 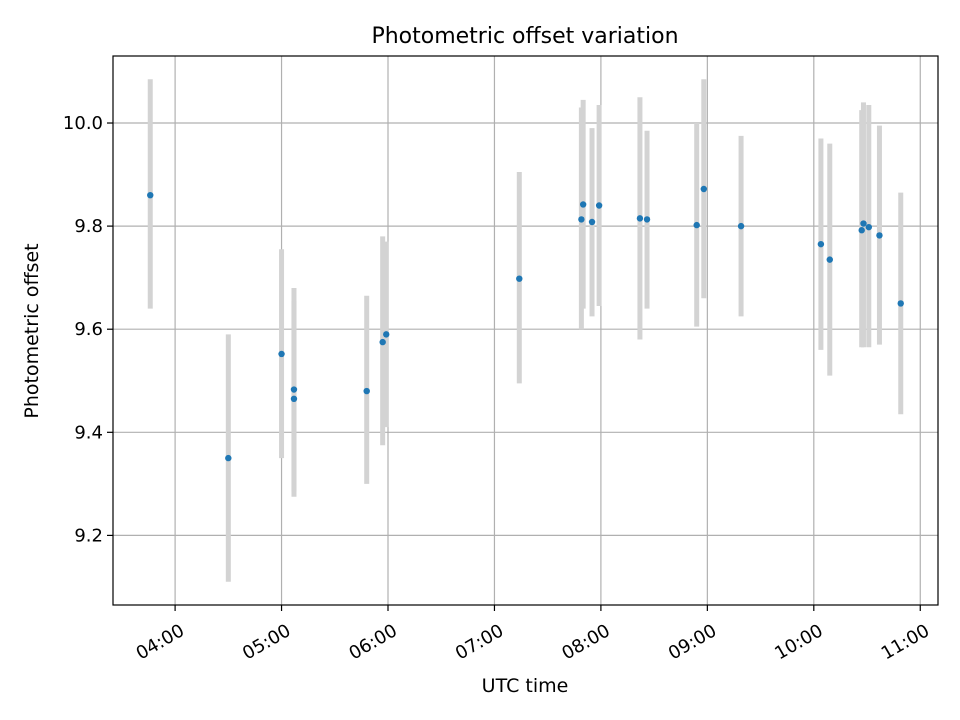 I want to click on y-tick-label: 10.0, so click(x=83, y=123).